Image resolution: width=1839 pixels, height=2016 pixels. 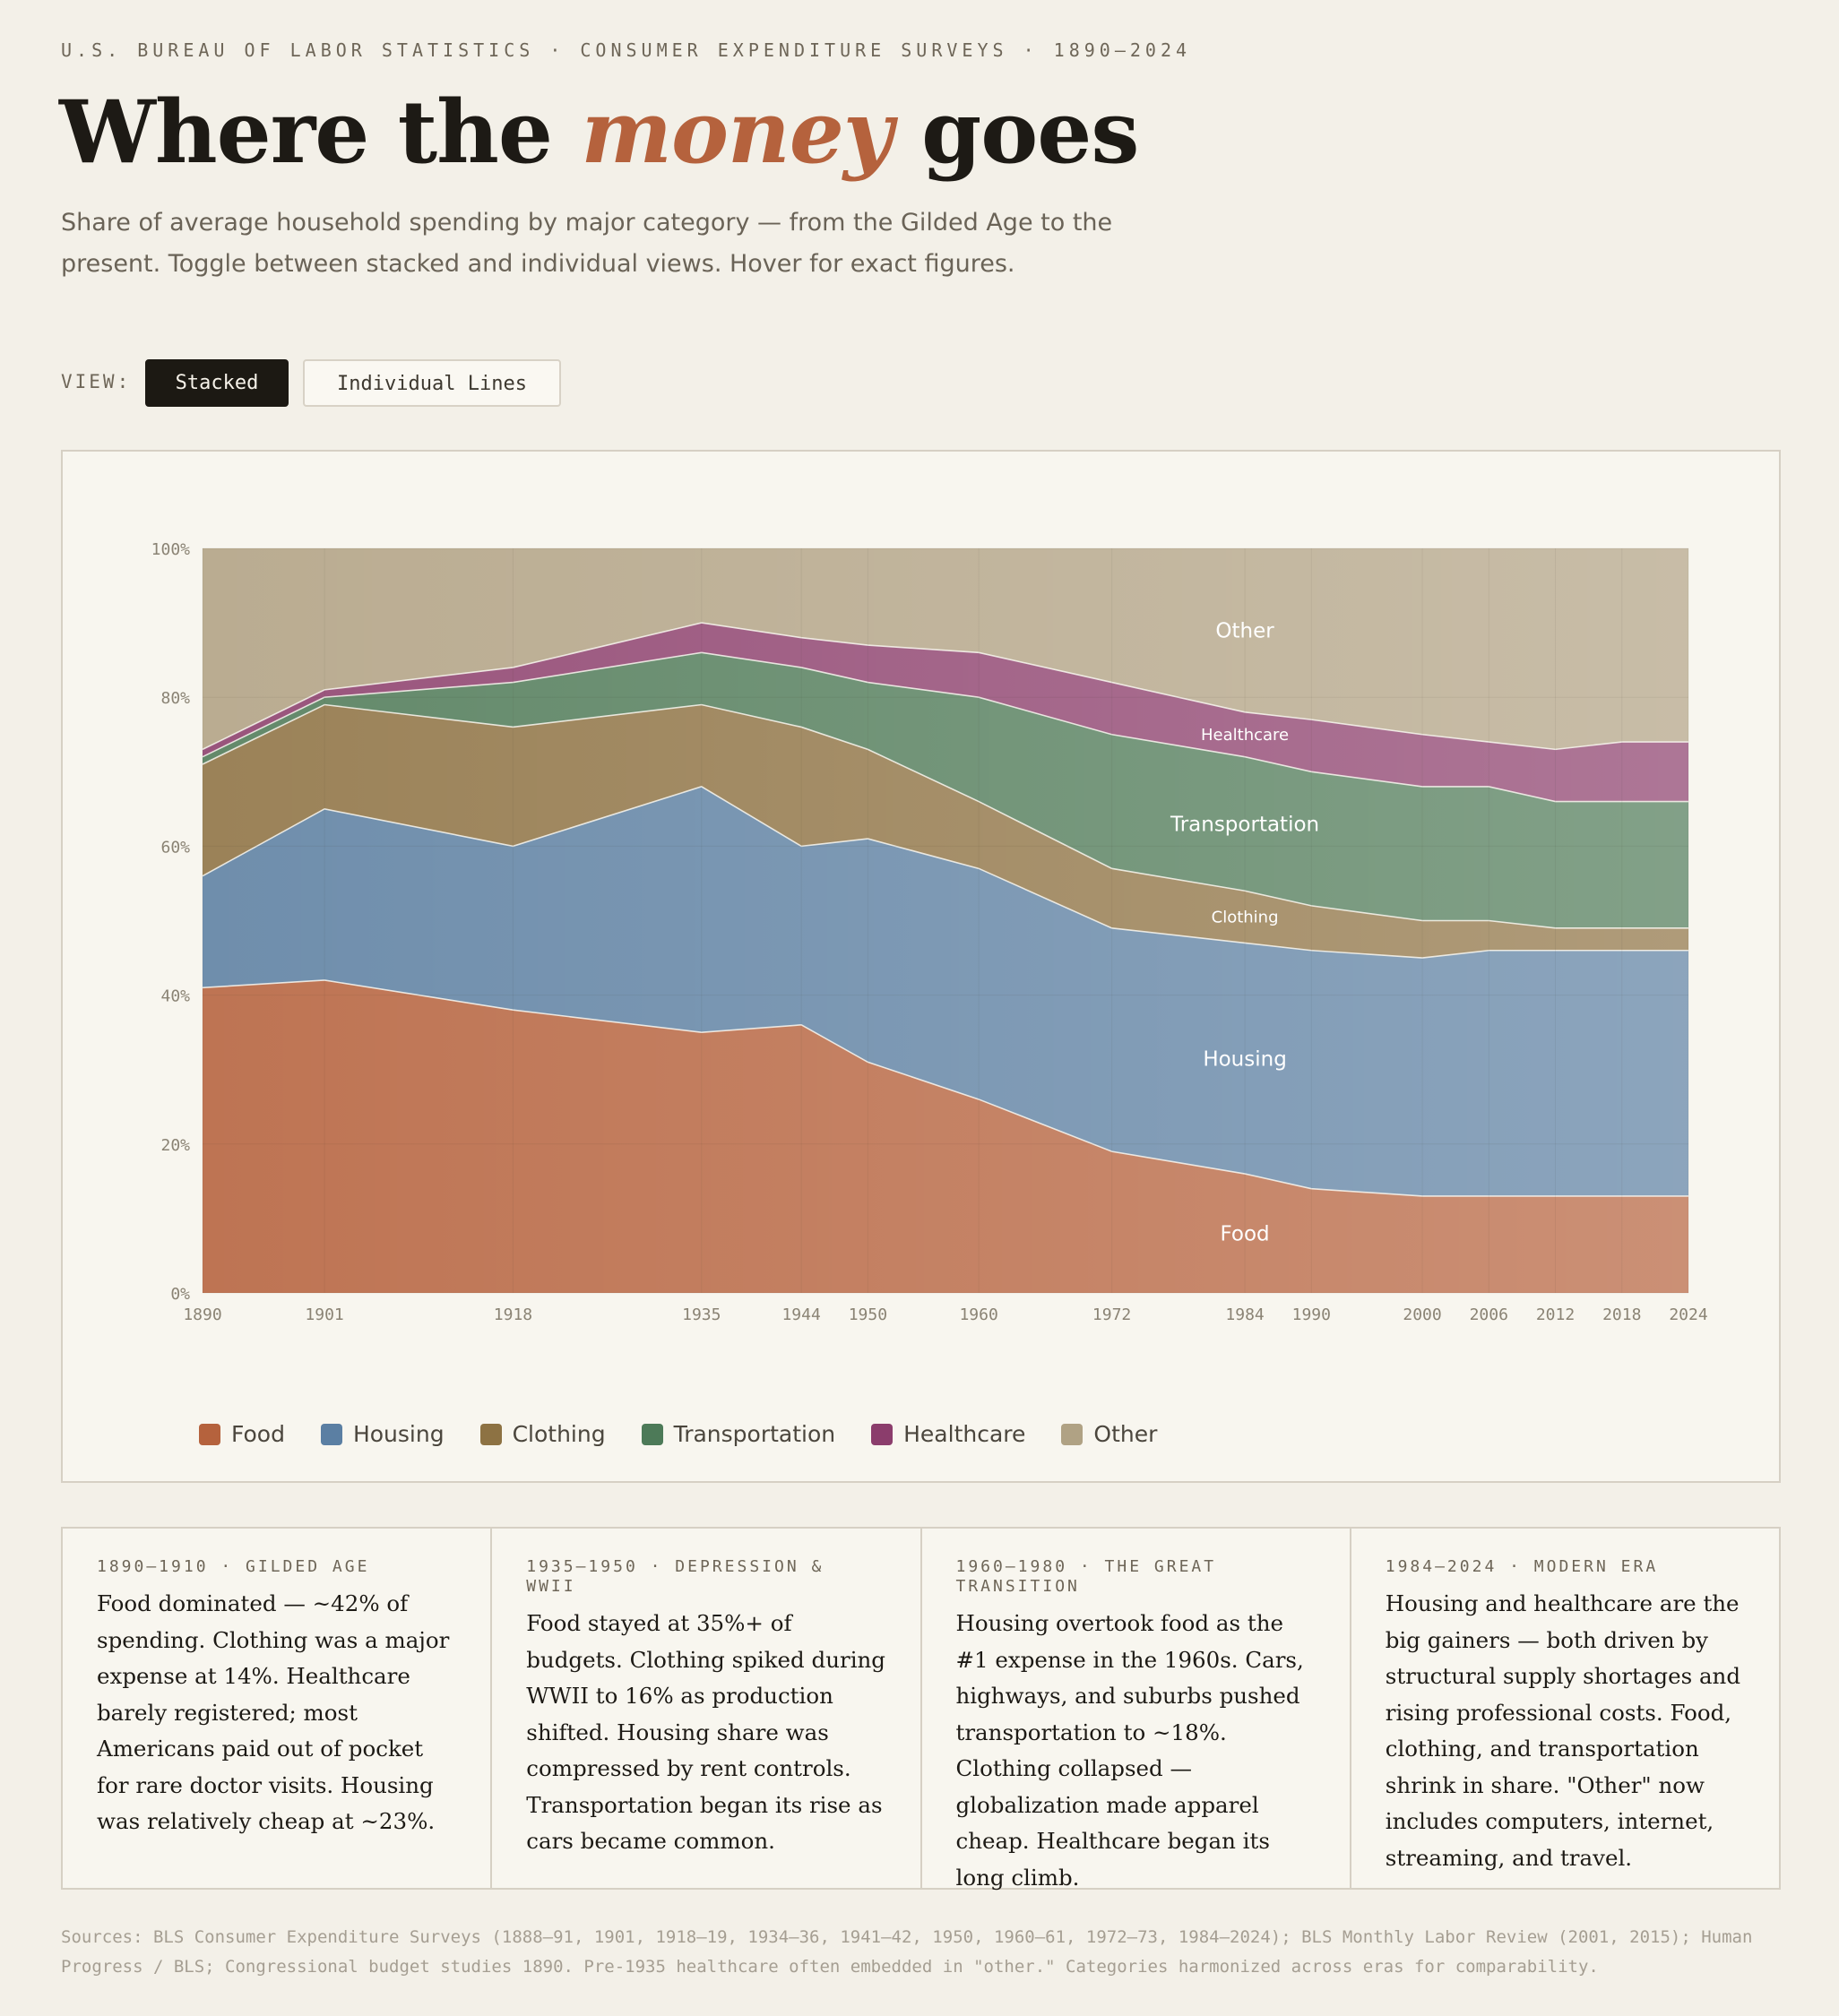 What do you see at coordinates (675, 1576) in the screenshot?
I see `era-label: 1935–1950 · DEPRESSION & WWII` at bounding box center [675, 1576].